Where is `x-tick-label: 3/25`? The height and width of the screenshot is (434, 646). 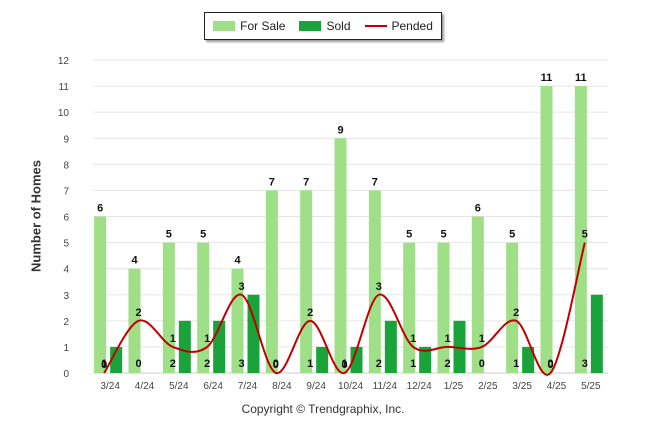 x-tick-label: 3/25 is located at coordinates (522, 386).